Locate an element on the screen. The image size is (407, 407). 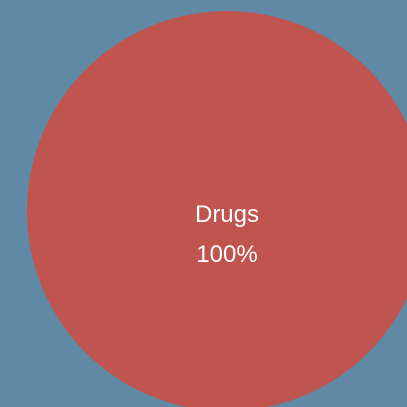
pie-slice-percentage-label: 100% is located at coordinates (226, 254).